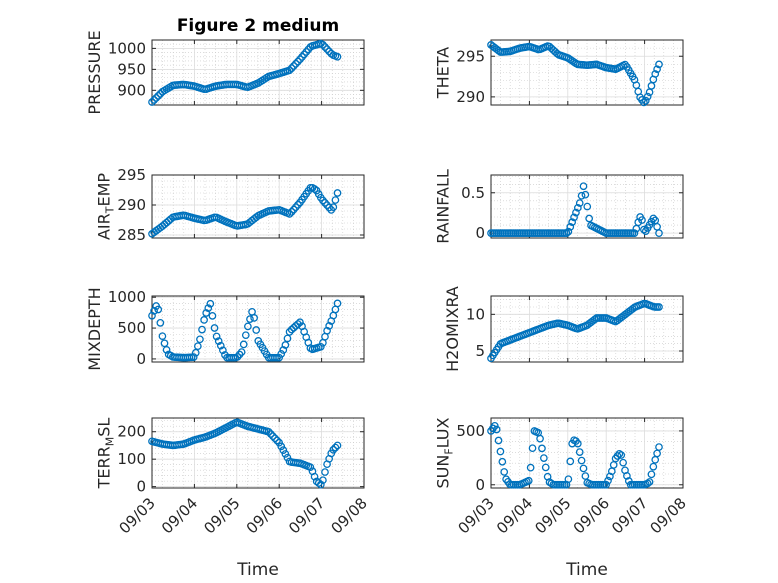 This screenshot has width=778, height=583. What do you see at coordinates (131, 90) in the screenshot?
I see `y-tick-label: 900` at bounding box center [131, 90].